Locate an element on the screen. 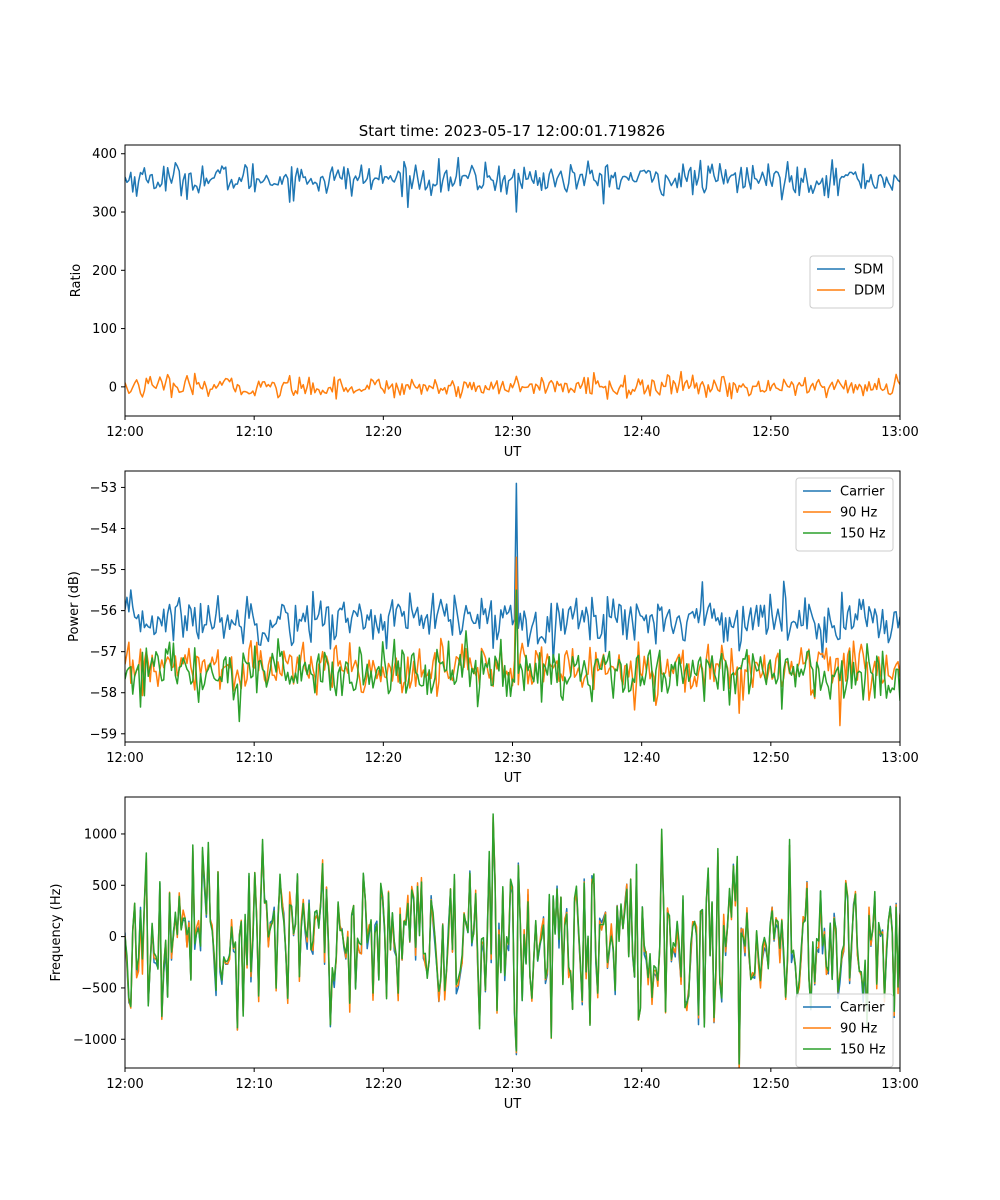 This screenshot has height=1200, width=1000. y-tick-label: −56 is located at coordinates (103, 611).